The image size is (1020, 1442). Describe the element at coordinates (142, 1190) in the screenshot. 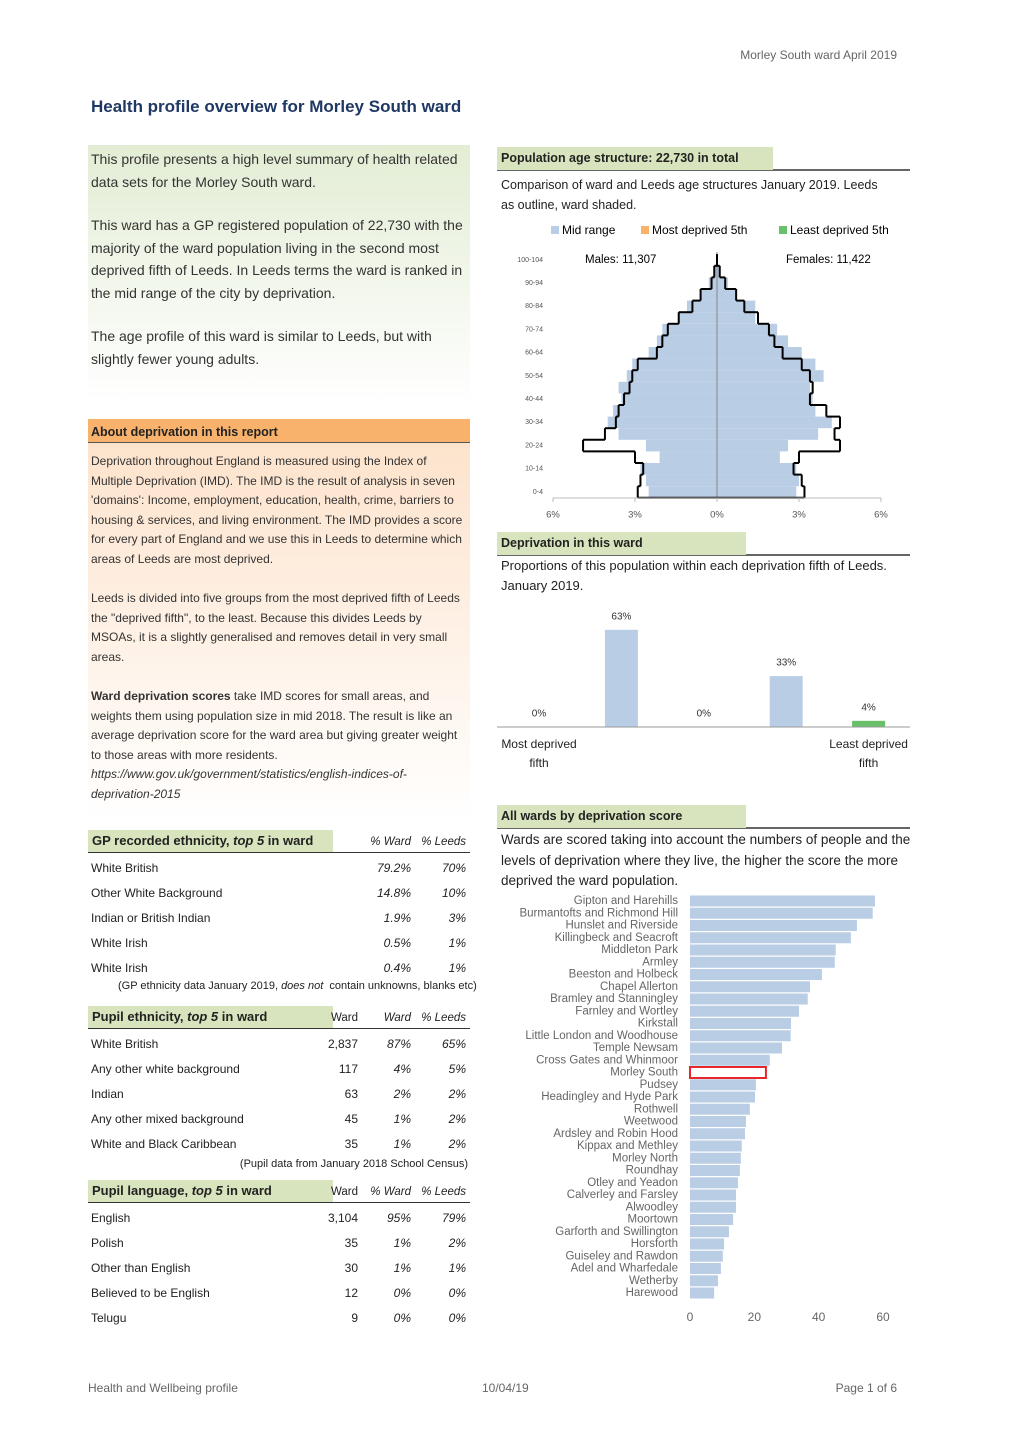

I see `heading-part: Pupil language,` at that location.